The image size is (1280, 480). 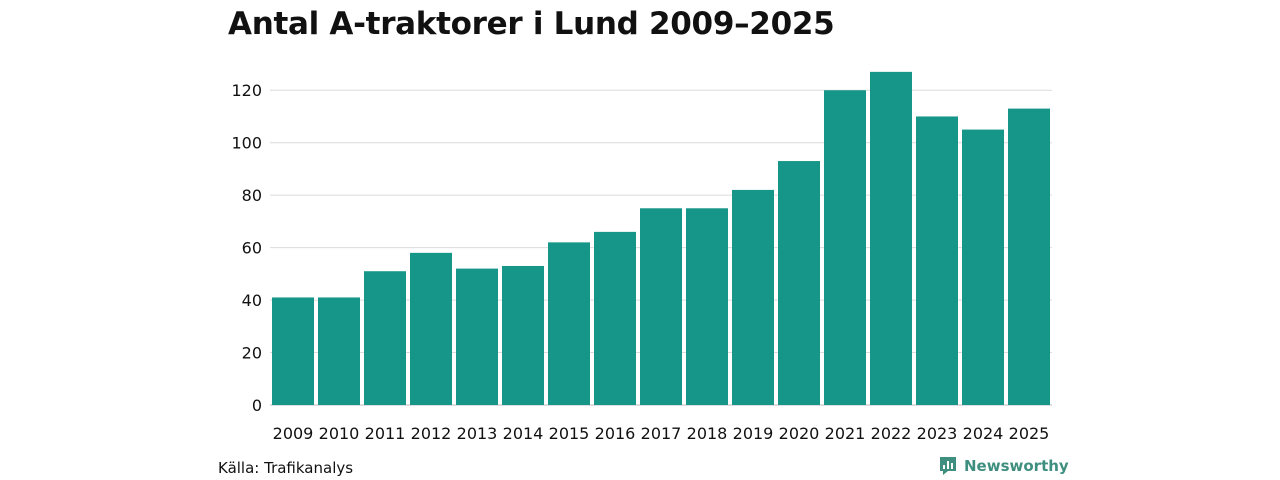 I want to click on x-tick-label: 2020, so click(x=799, y=433).